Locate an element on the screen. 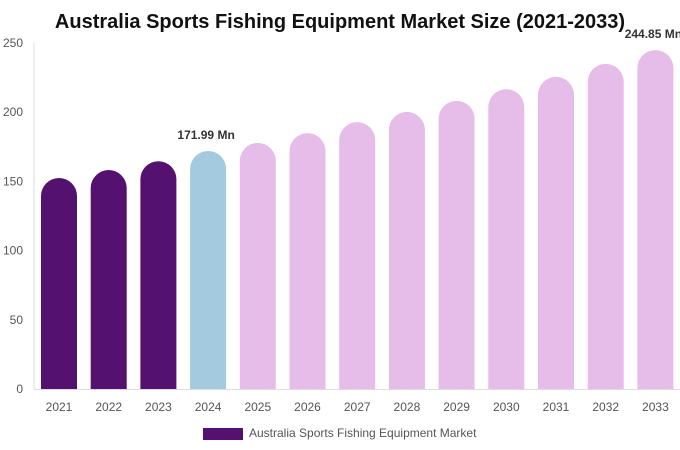 This screenshot has height=450, width=680. x-tick-label: 2033 is located at coordinates (655, 407).